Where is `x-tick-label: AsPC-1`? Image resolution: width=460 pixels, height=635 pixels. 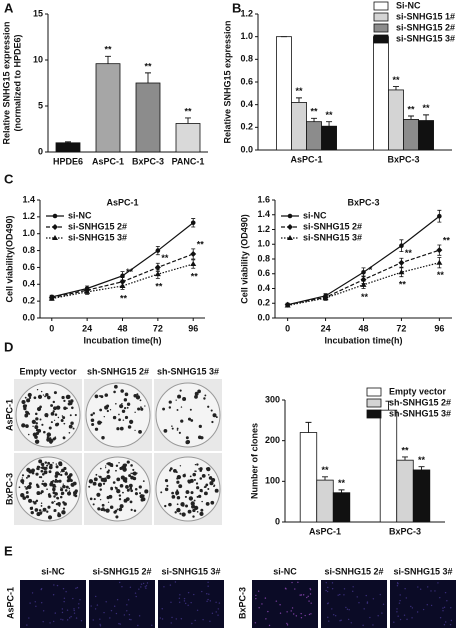
x-tick-label: AsPC-1 is located at coordinates (306, 159).